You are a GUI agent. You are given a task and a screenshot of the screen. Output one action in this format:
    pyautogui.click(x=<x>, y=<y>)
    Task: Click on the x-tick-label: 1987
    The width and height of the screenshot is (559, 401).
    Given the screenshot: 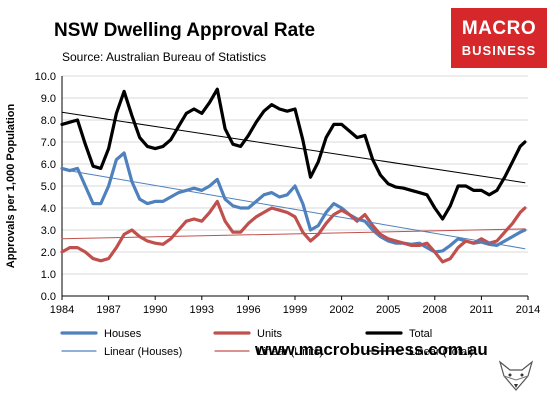 What is the action you would take?
    pyautogui.click(x=108, y=310)
    